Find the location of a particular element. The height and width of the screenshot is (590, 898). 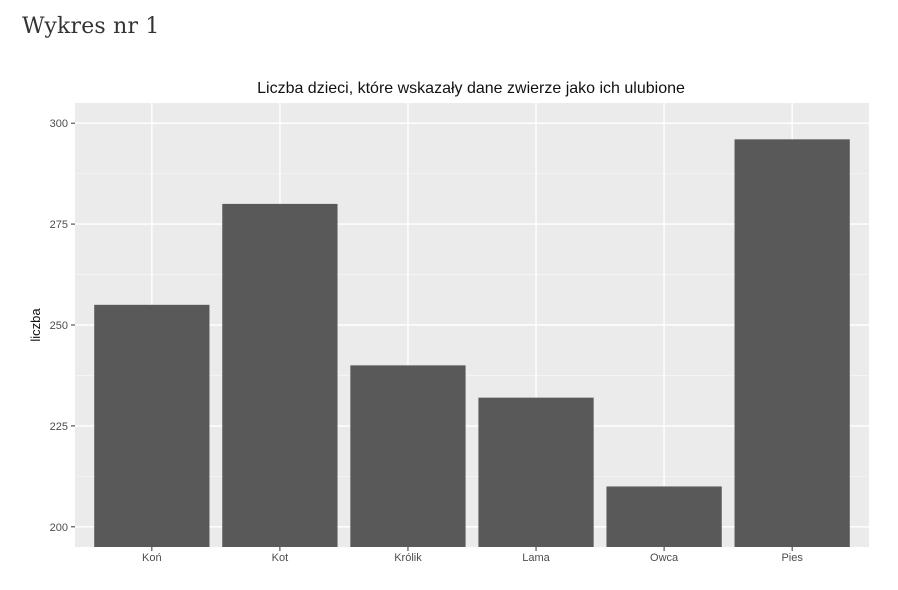

bar-lama is located at coordinates (536, 472).